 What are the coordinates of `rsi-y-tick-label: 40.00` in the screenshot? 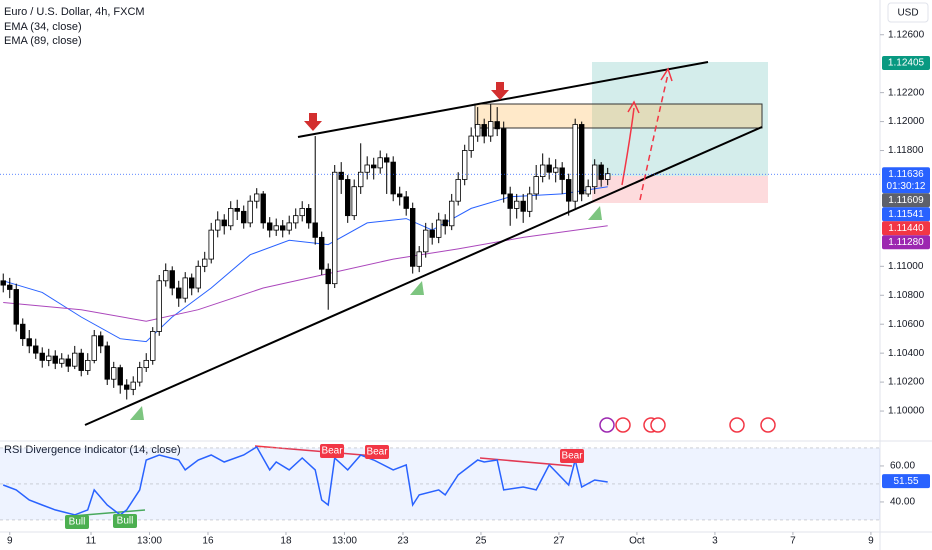 It's located at (902, 502).